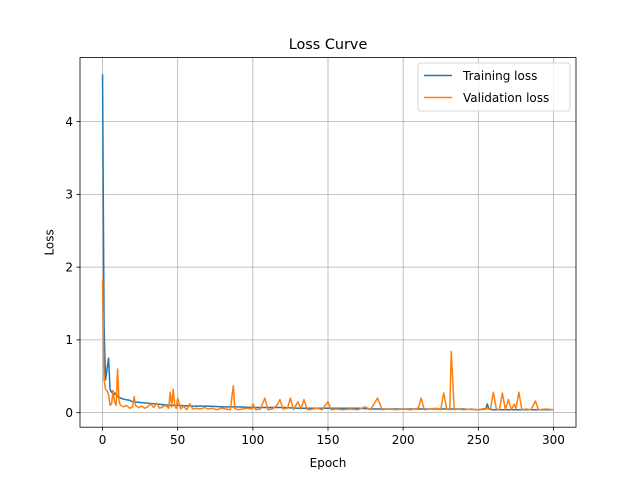 The height and width of the screenshot is (480, 640). I want to click on x-axis-ticks: 0 50 100 150 200 250 300, so click(332, 437).